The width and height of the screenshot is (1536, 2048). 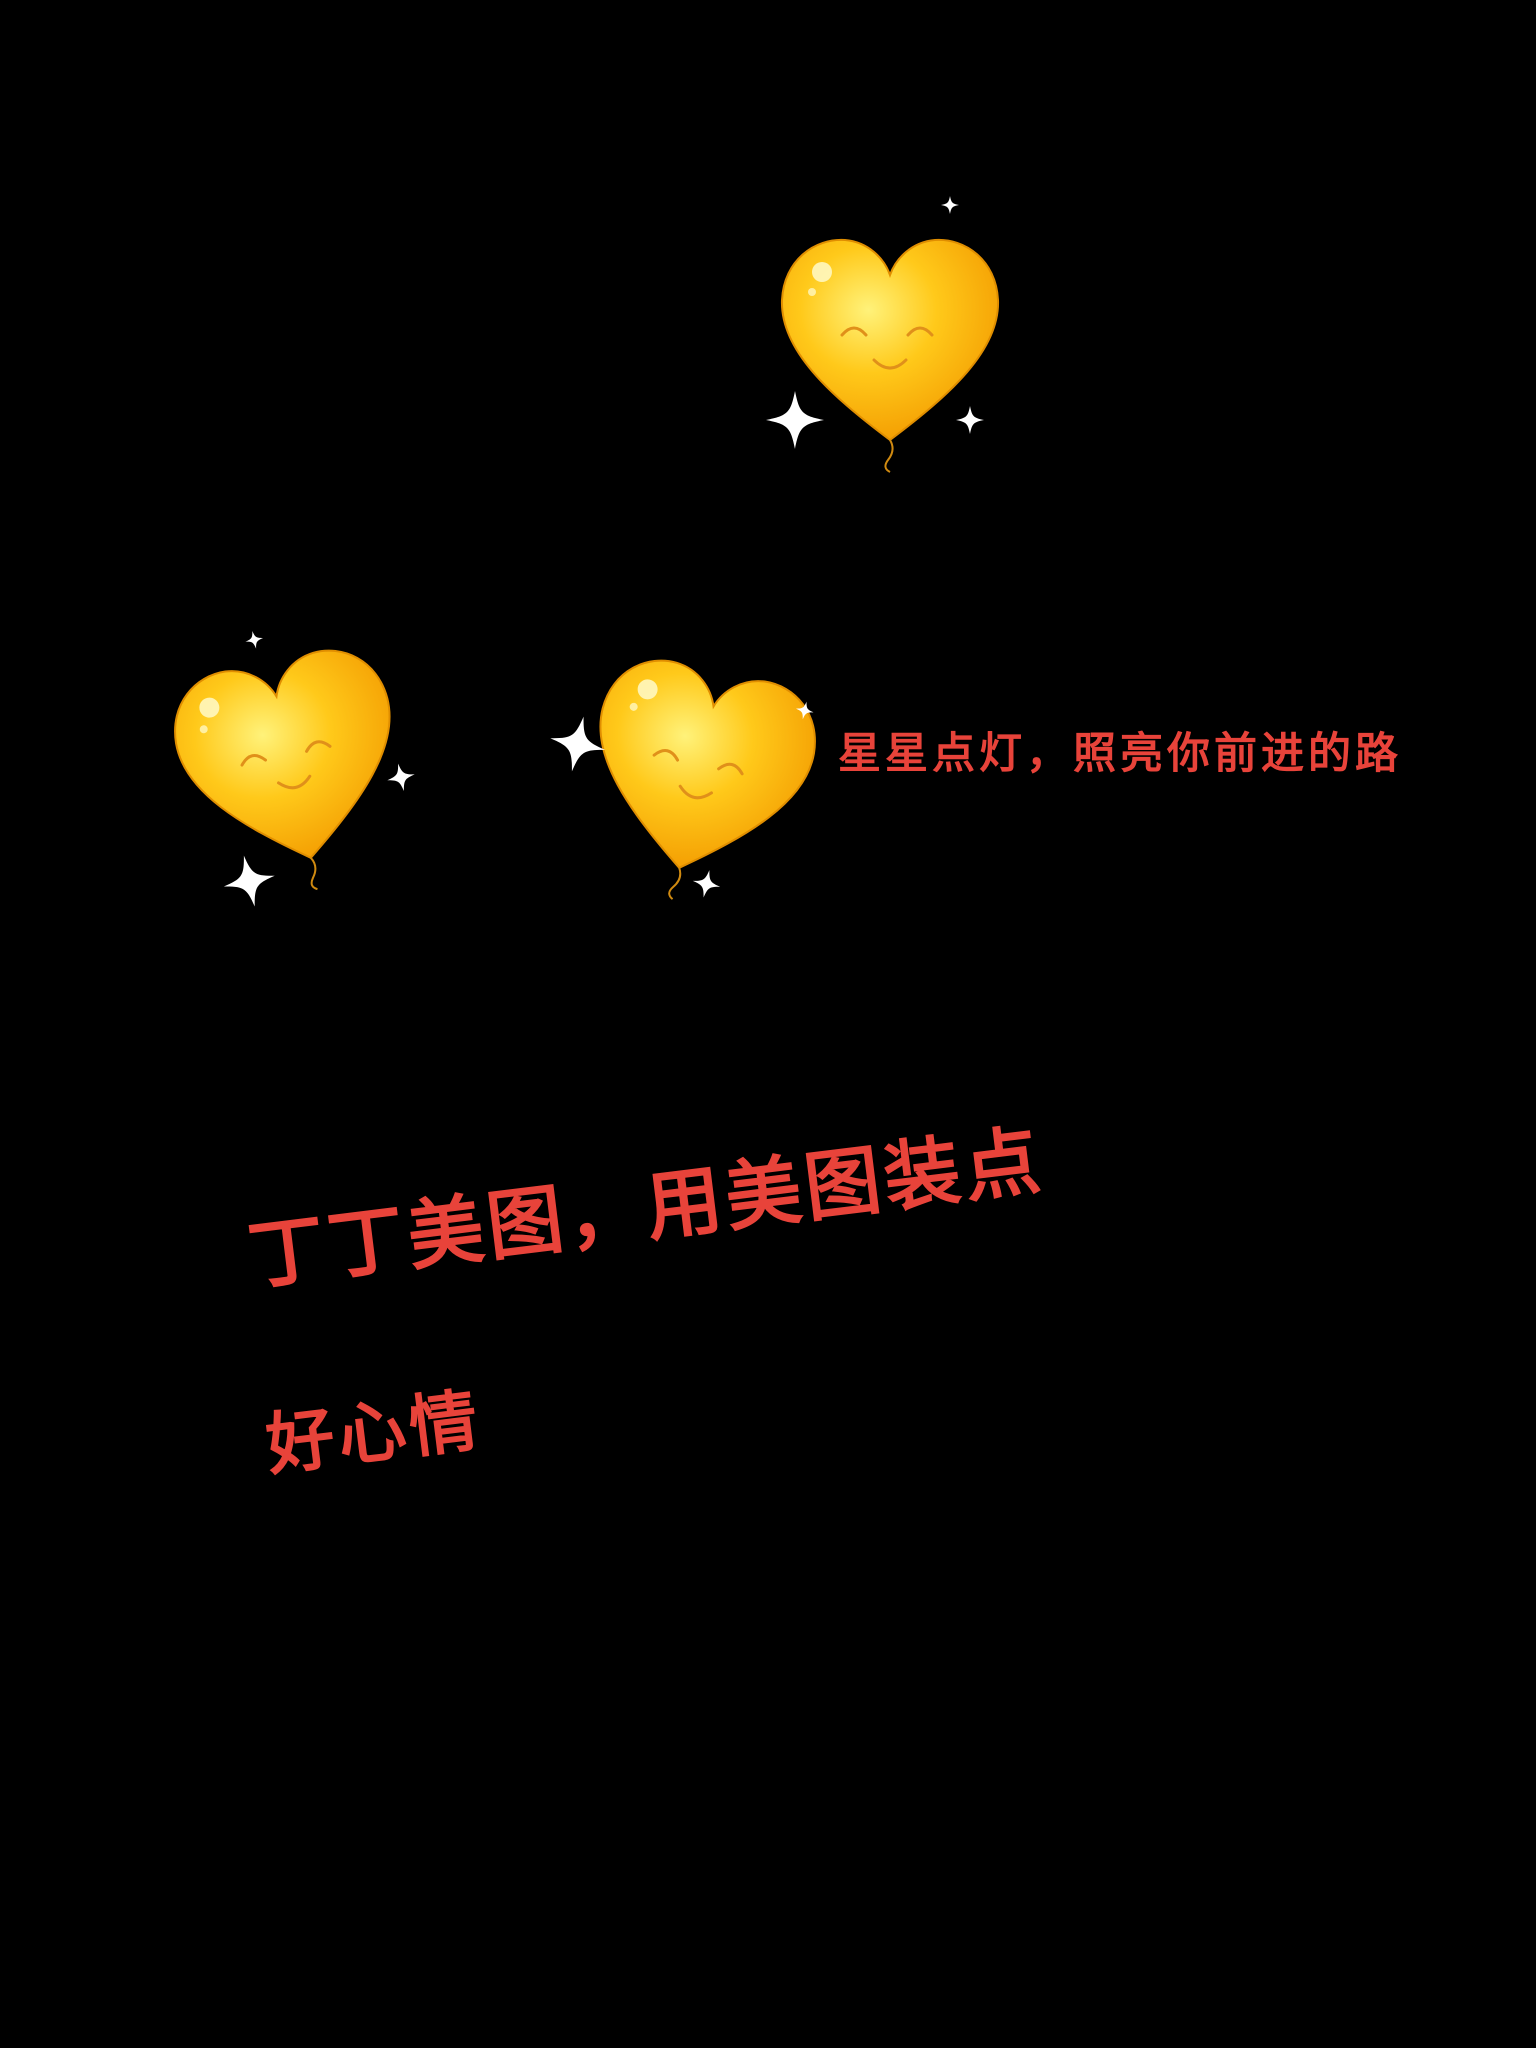 What do you see at coordinates (374, 1434) in the screenshot?
I see `slogan-line-2: 好心情` at bounding box center [374, 1434].